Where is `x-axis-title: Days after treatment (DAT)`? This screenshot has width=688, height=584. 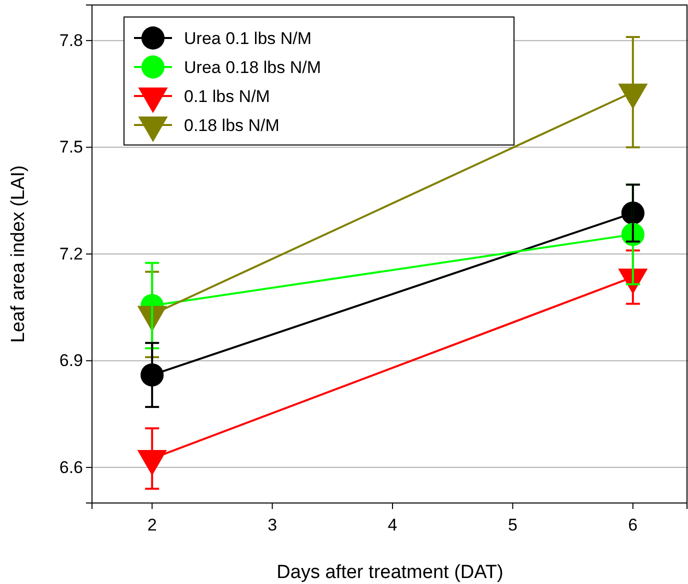
x-axis-title: Days after treatment (DAT) is located at coordinates (390, 572).